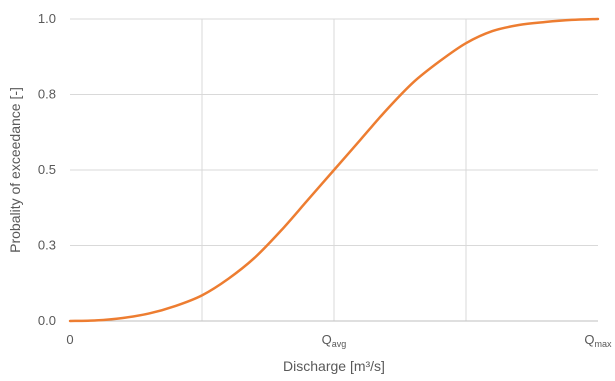  I want to click on y-tick-label: 0.3, so click(47, 245).